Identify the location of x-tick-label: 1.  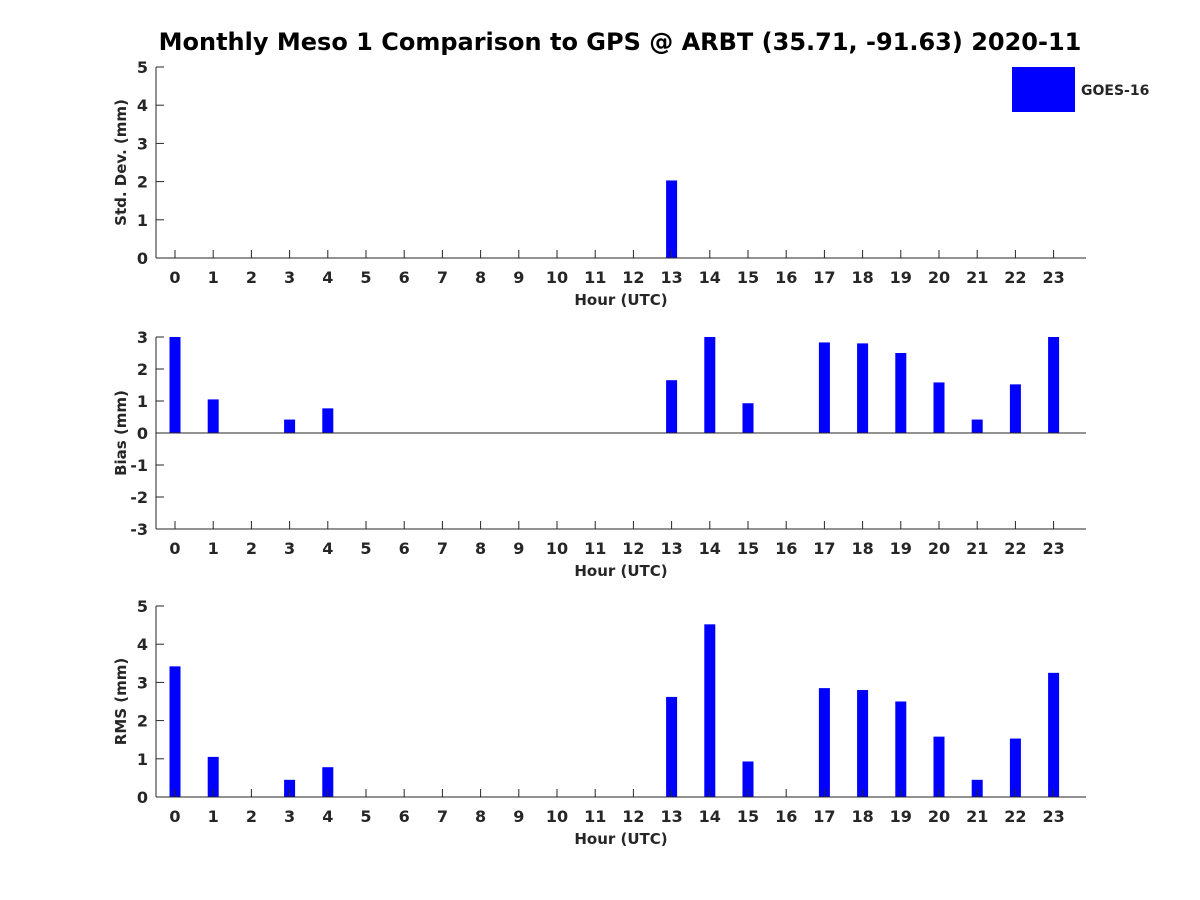
(213, 277).